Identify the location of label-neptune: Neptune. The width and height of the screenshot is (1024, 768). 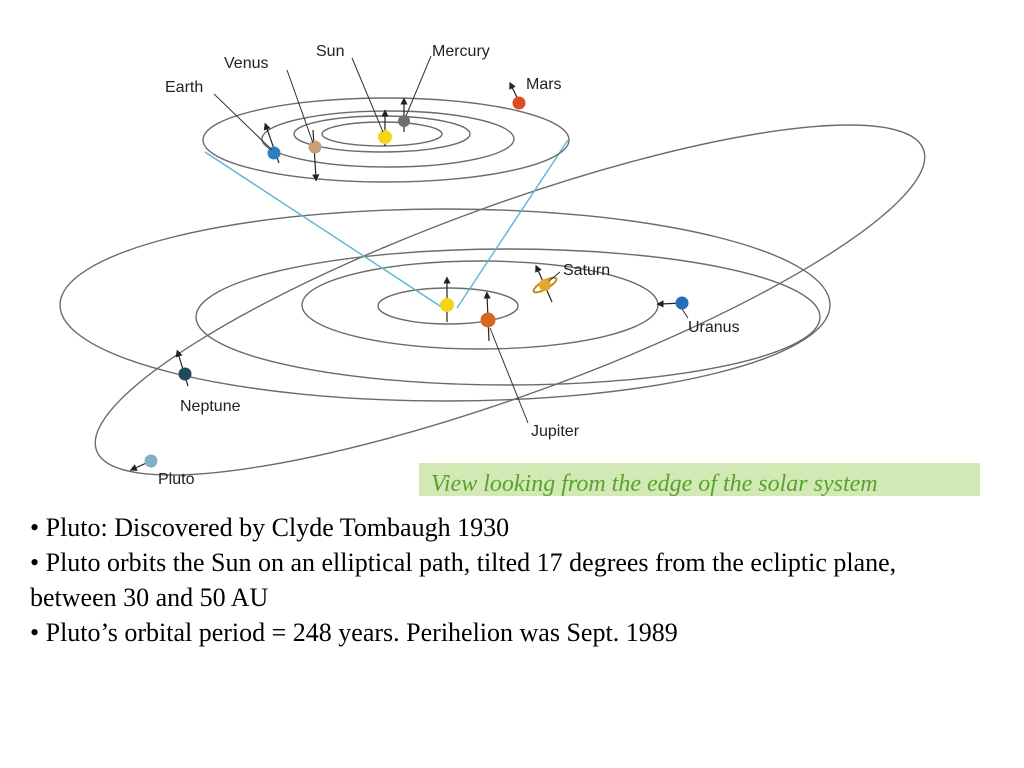
(210, 406).